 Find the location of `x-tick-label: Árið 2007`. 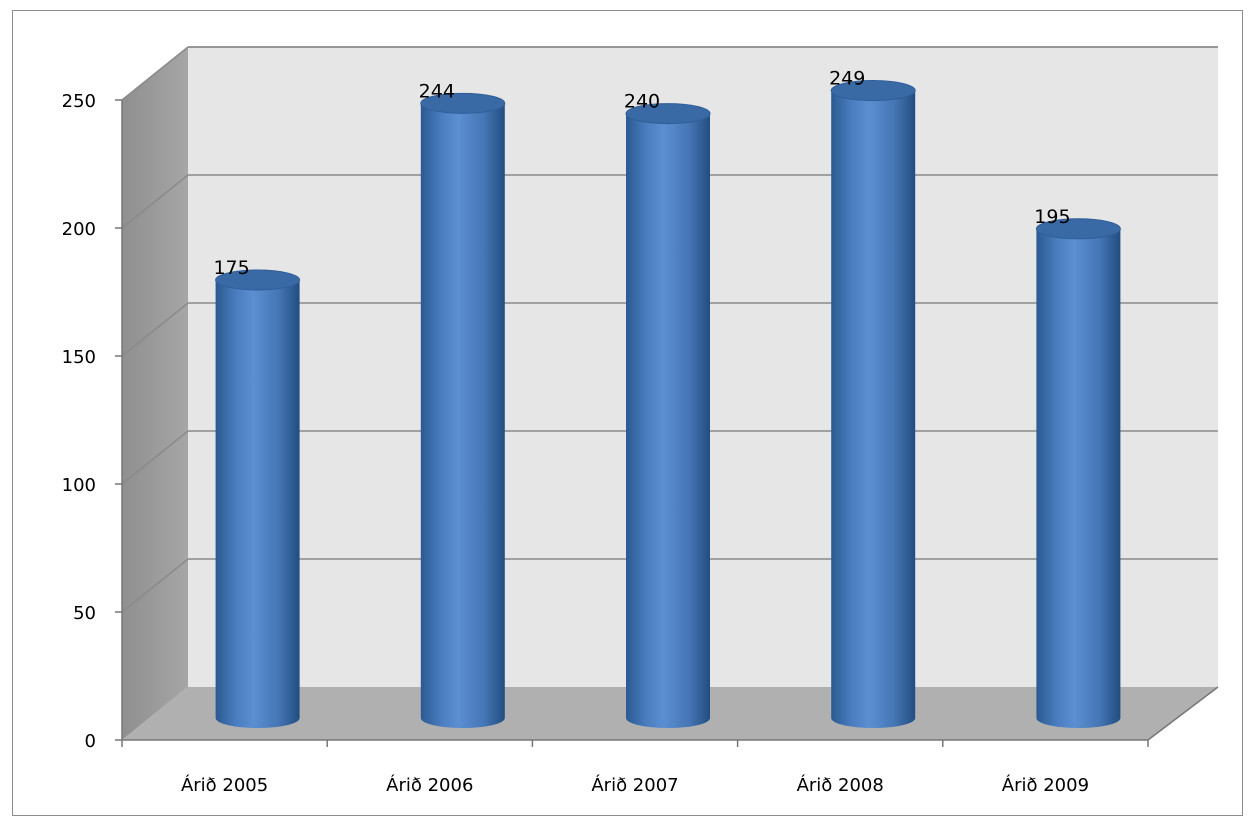

x-tick-label: Árið 2007 is located at coordinates (634, 785).